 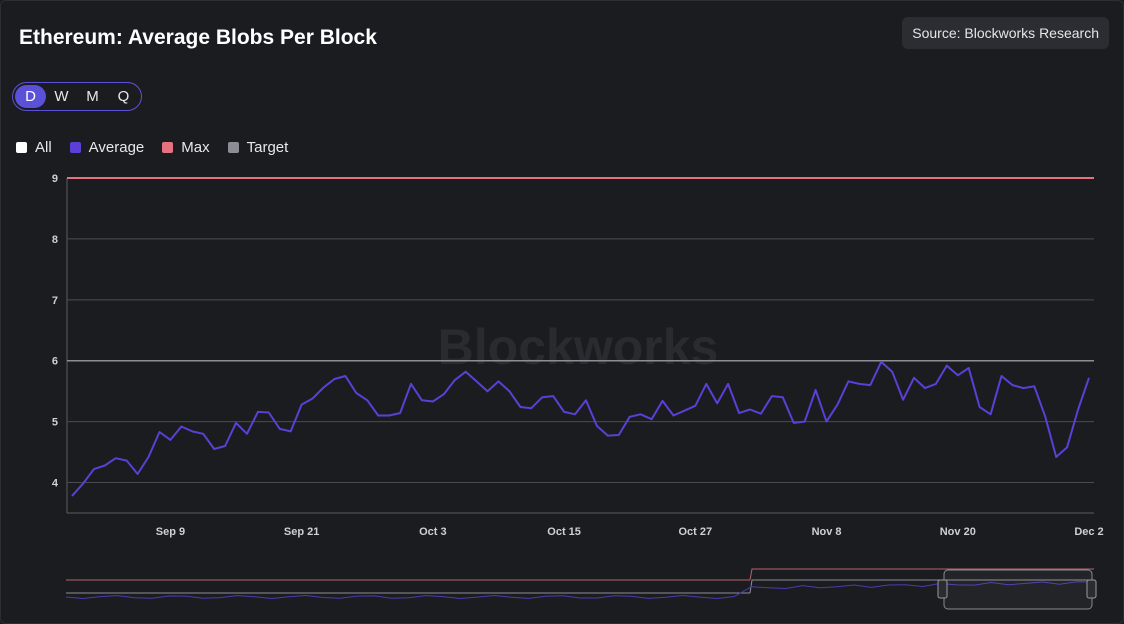 What do you see at coordinates (1088, 532) in the screenshot?
I see `x-tick-label: Dec 2` at bounding box center [1088, 532].